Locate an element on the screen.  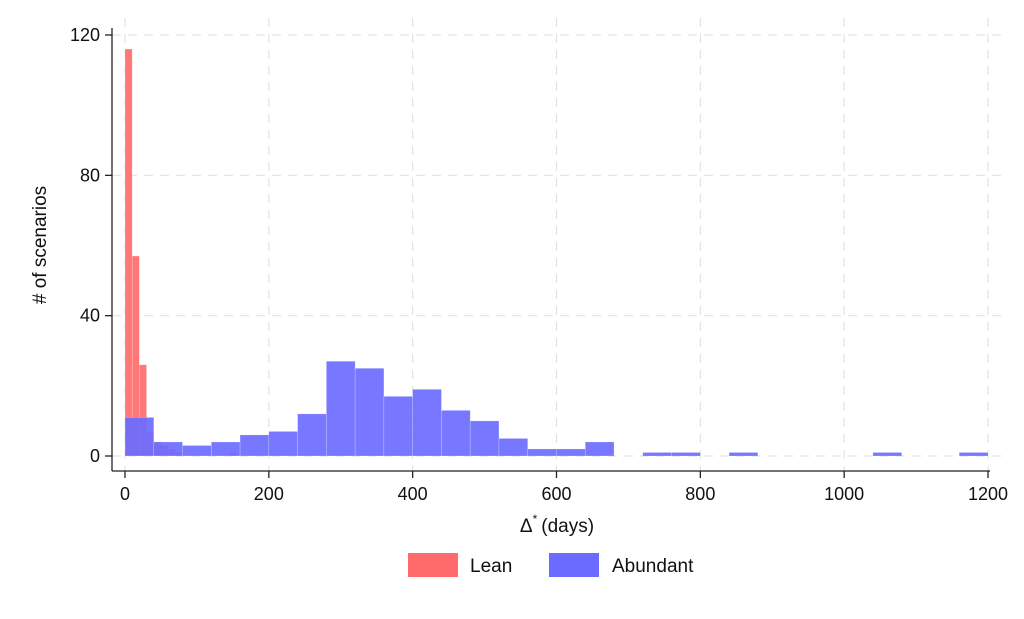
legend-label-lean: Lean is located at coordinates (491, 566).